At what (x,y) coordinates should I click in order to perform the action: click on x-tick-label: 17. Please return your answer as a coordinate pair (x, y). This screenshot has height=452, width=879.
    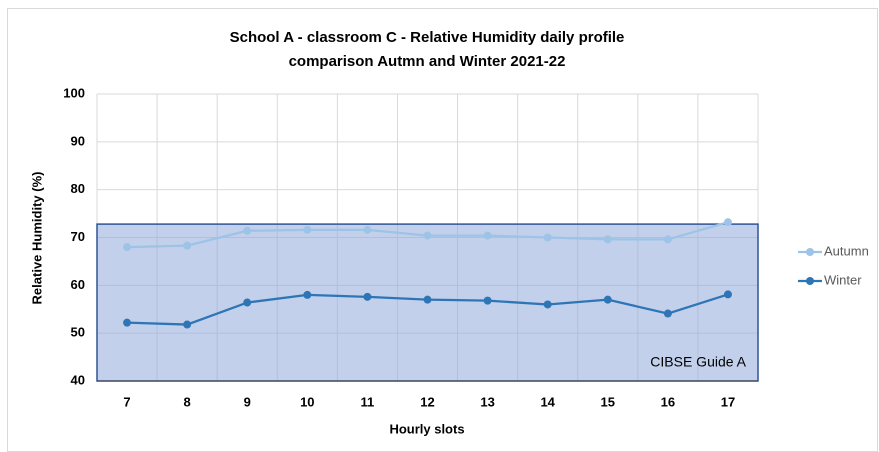
    Looking at the image, I should click on (728, 401).